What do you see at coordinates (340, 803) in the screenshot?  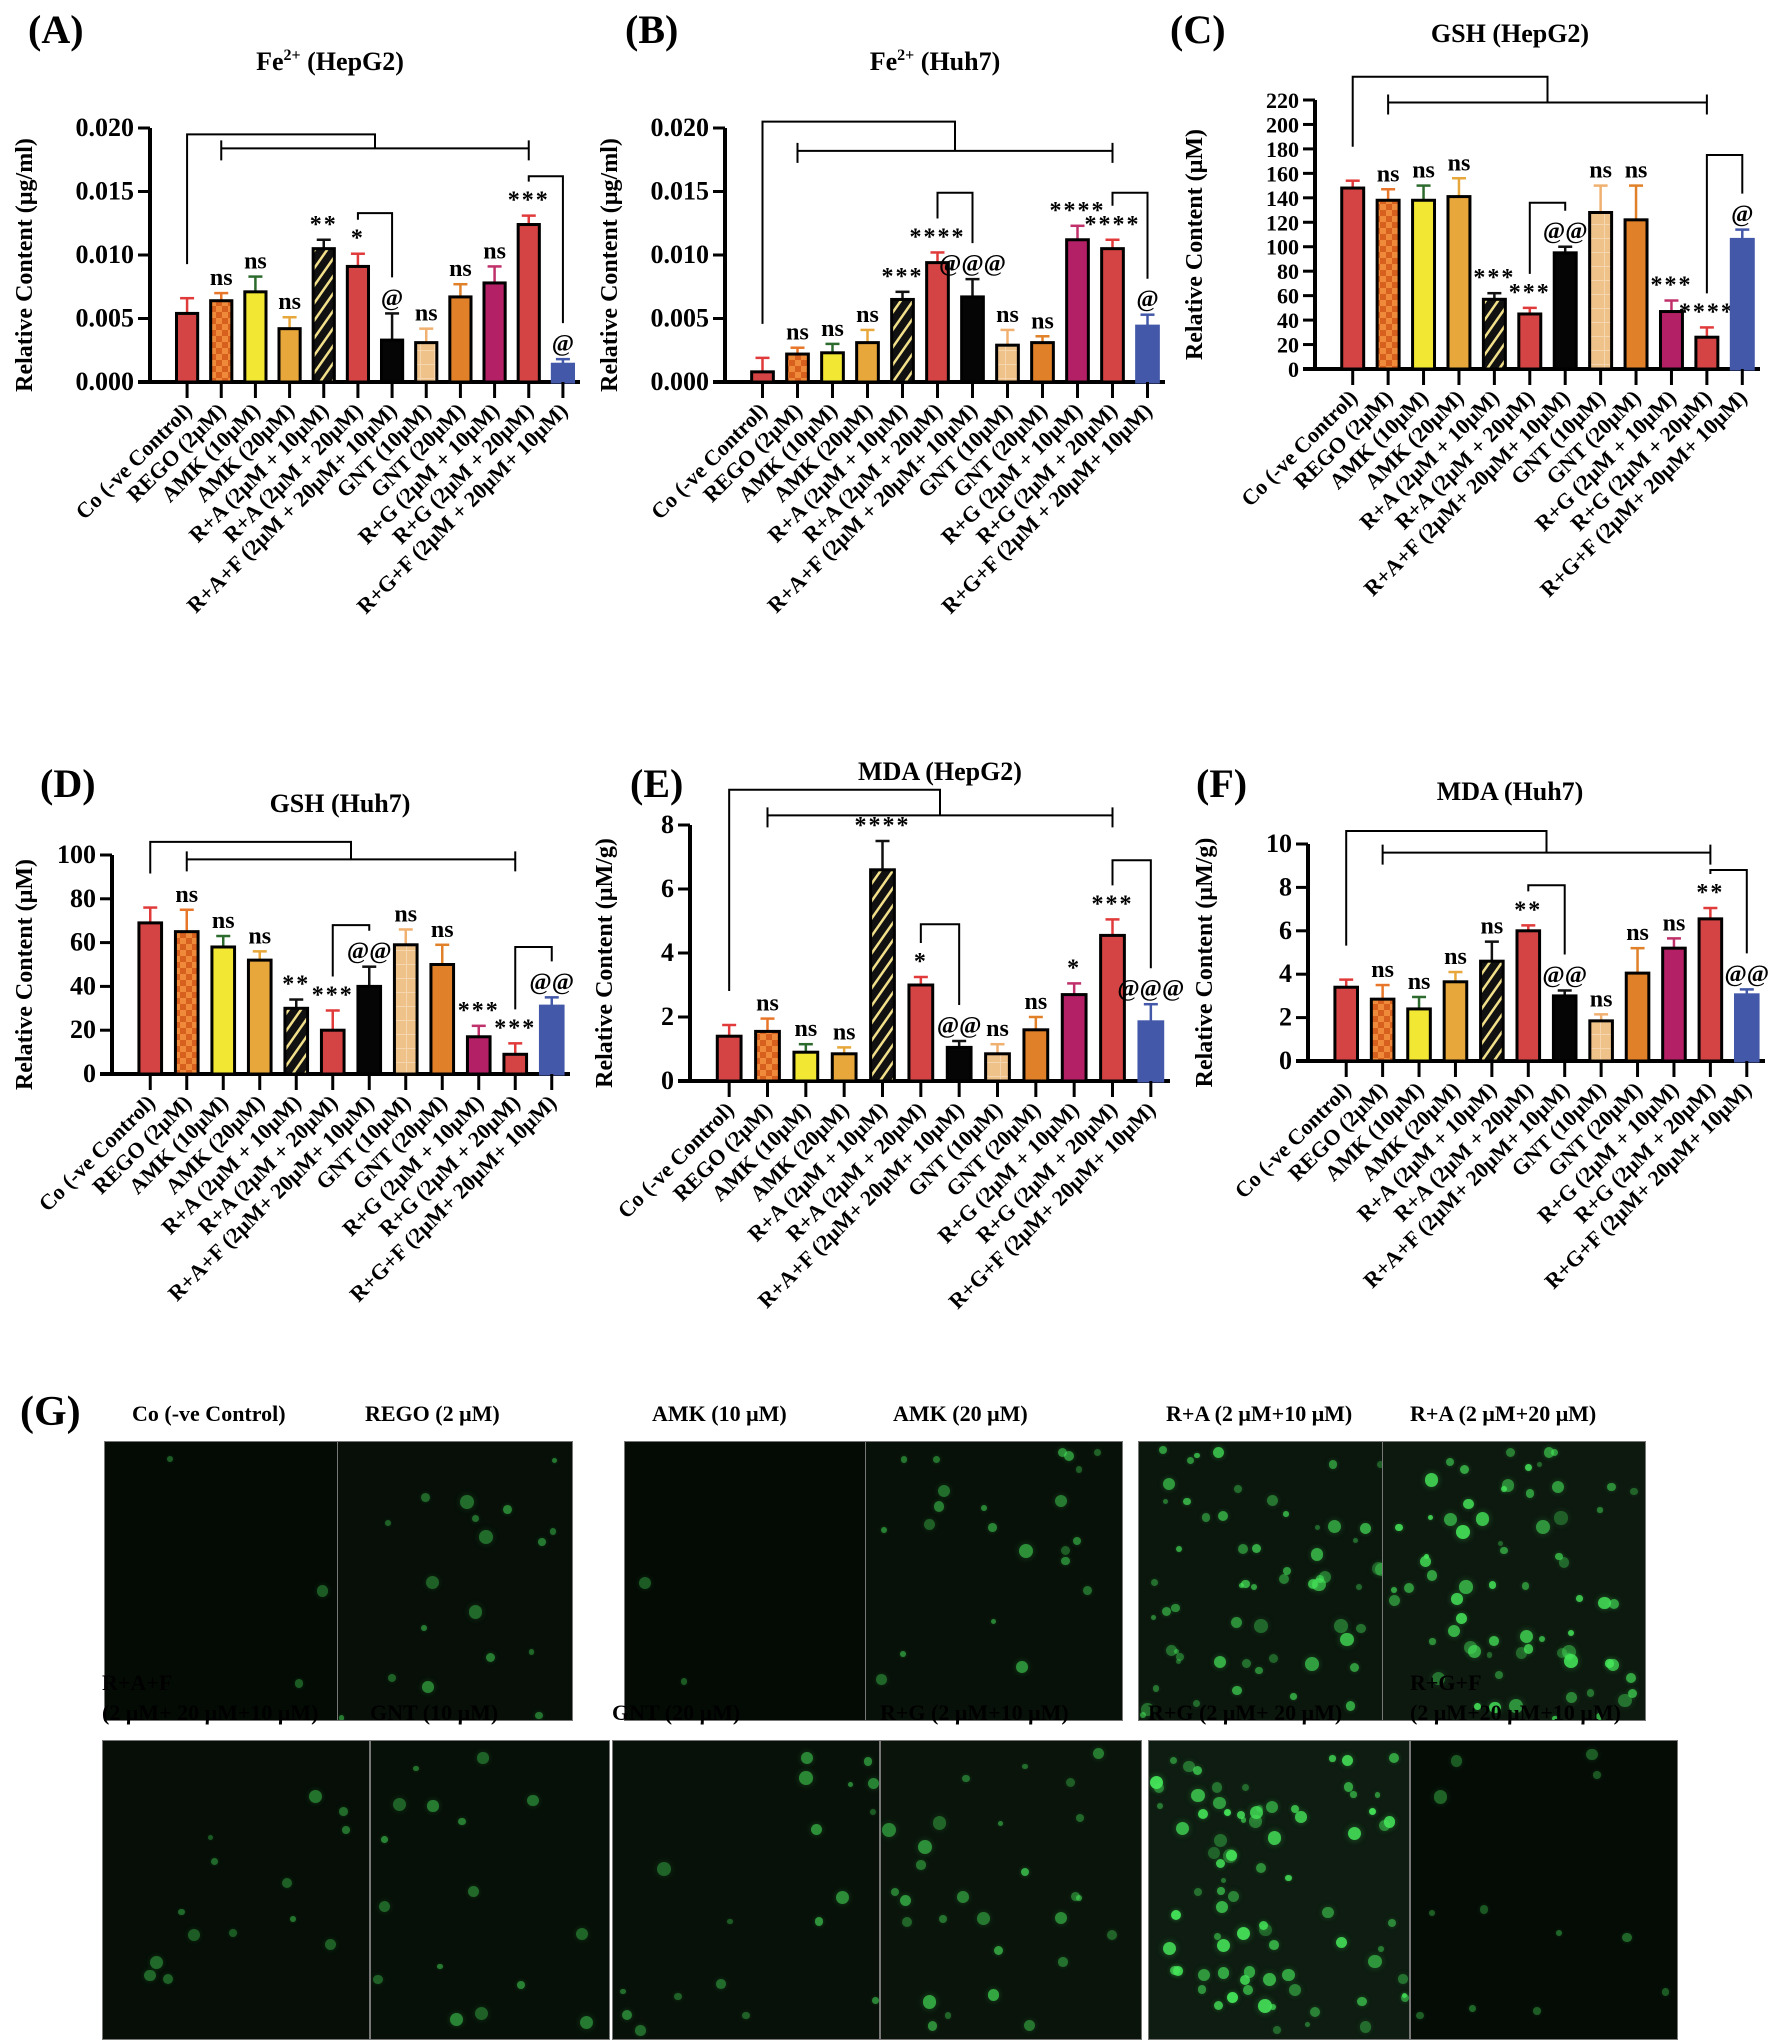 I see `chart-title: GSH (Huh7)` at bounding box center [340, 803].